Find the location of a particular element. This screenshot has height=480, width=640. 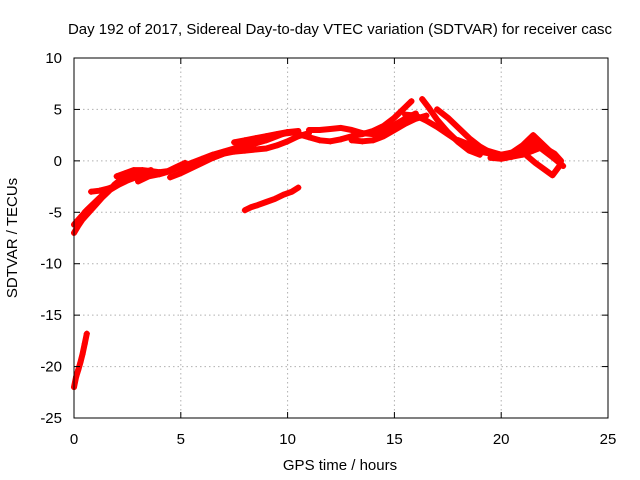

y-tick-labels: -25 -20 -15 -10 -5 0 5 10 is located at coordinates (51, 238).